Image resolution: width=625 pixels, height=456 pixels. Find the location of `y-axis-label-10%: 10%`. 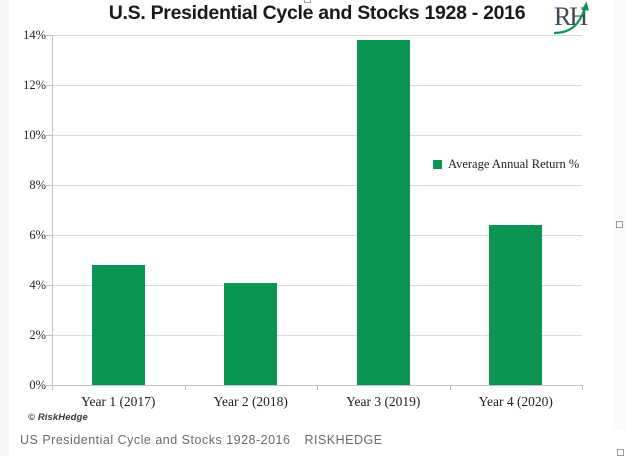

y-axis-label-10%: 10% is located at coordinates (34, 135).